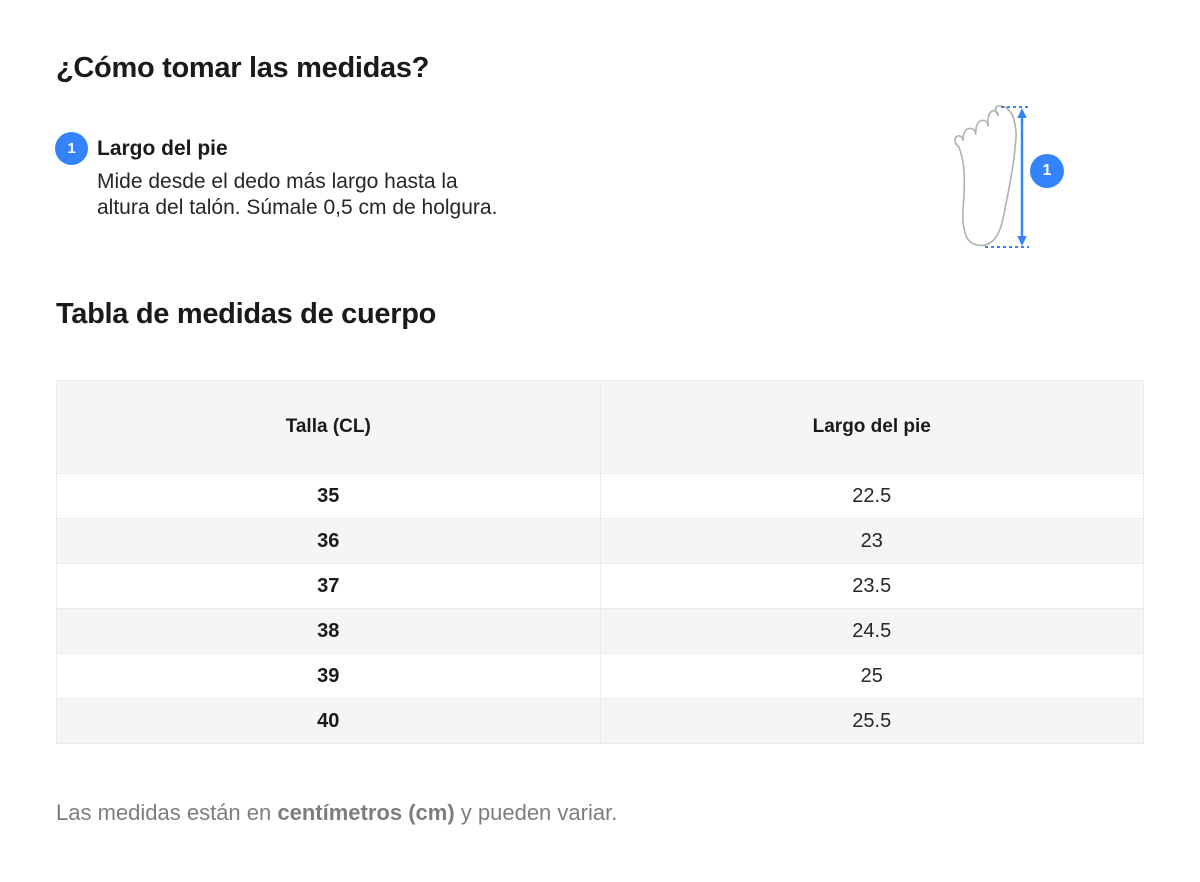 Image resolution: width=1200 pixels, height=882 pixels. I want to click on step-1-description-line-1: Mide desde el dedo más largo hasta la, so click(277, 181).